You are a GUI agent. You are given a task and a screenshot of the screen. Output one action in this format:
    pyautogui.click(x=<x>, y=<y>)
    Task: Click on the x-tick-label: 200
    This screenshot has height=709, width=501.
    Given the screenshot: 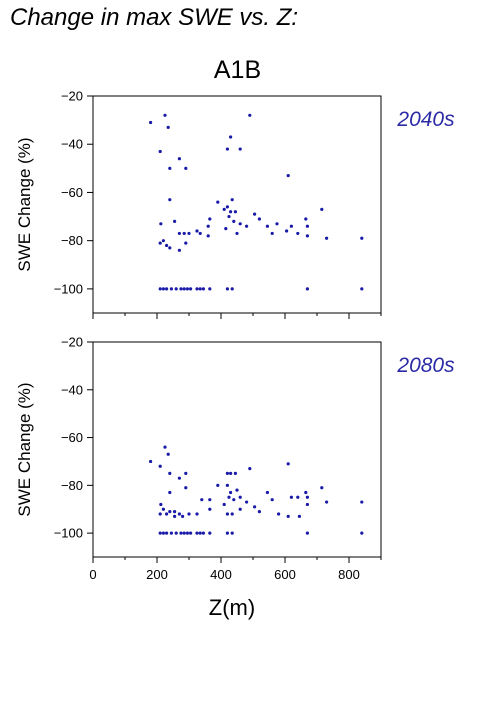 What is the action you would take?
    pyautogui.click(x=157, y=574)
    